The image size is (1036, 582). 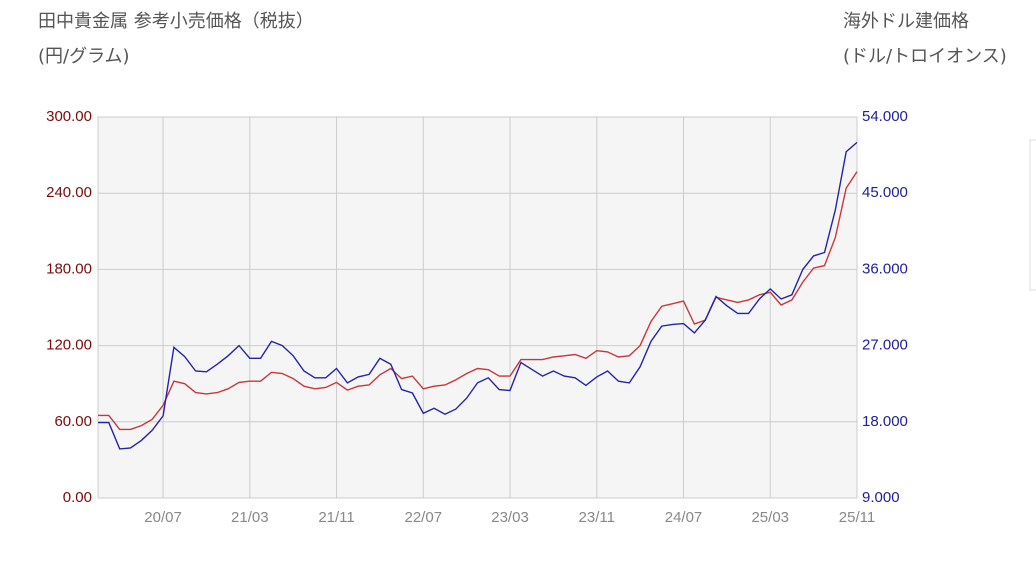 I want to click on y-axis-title: (円/グラム), so click(x=84, y=56).